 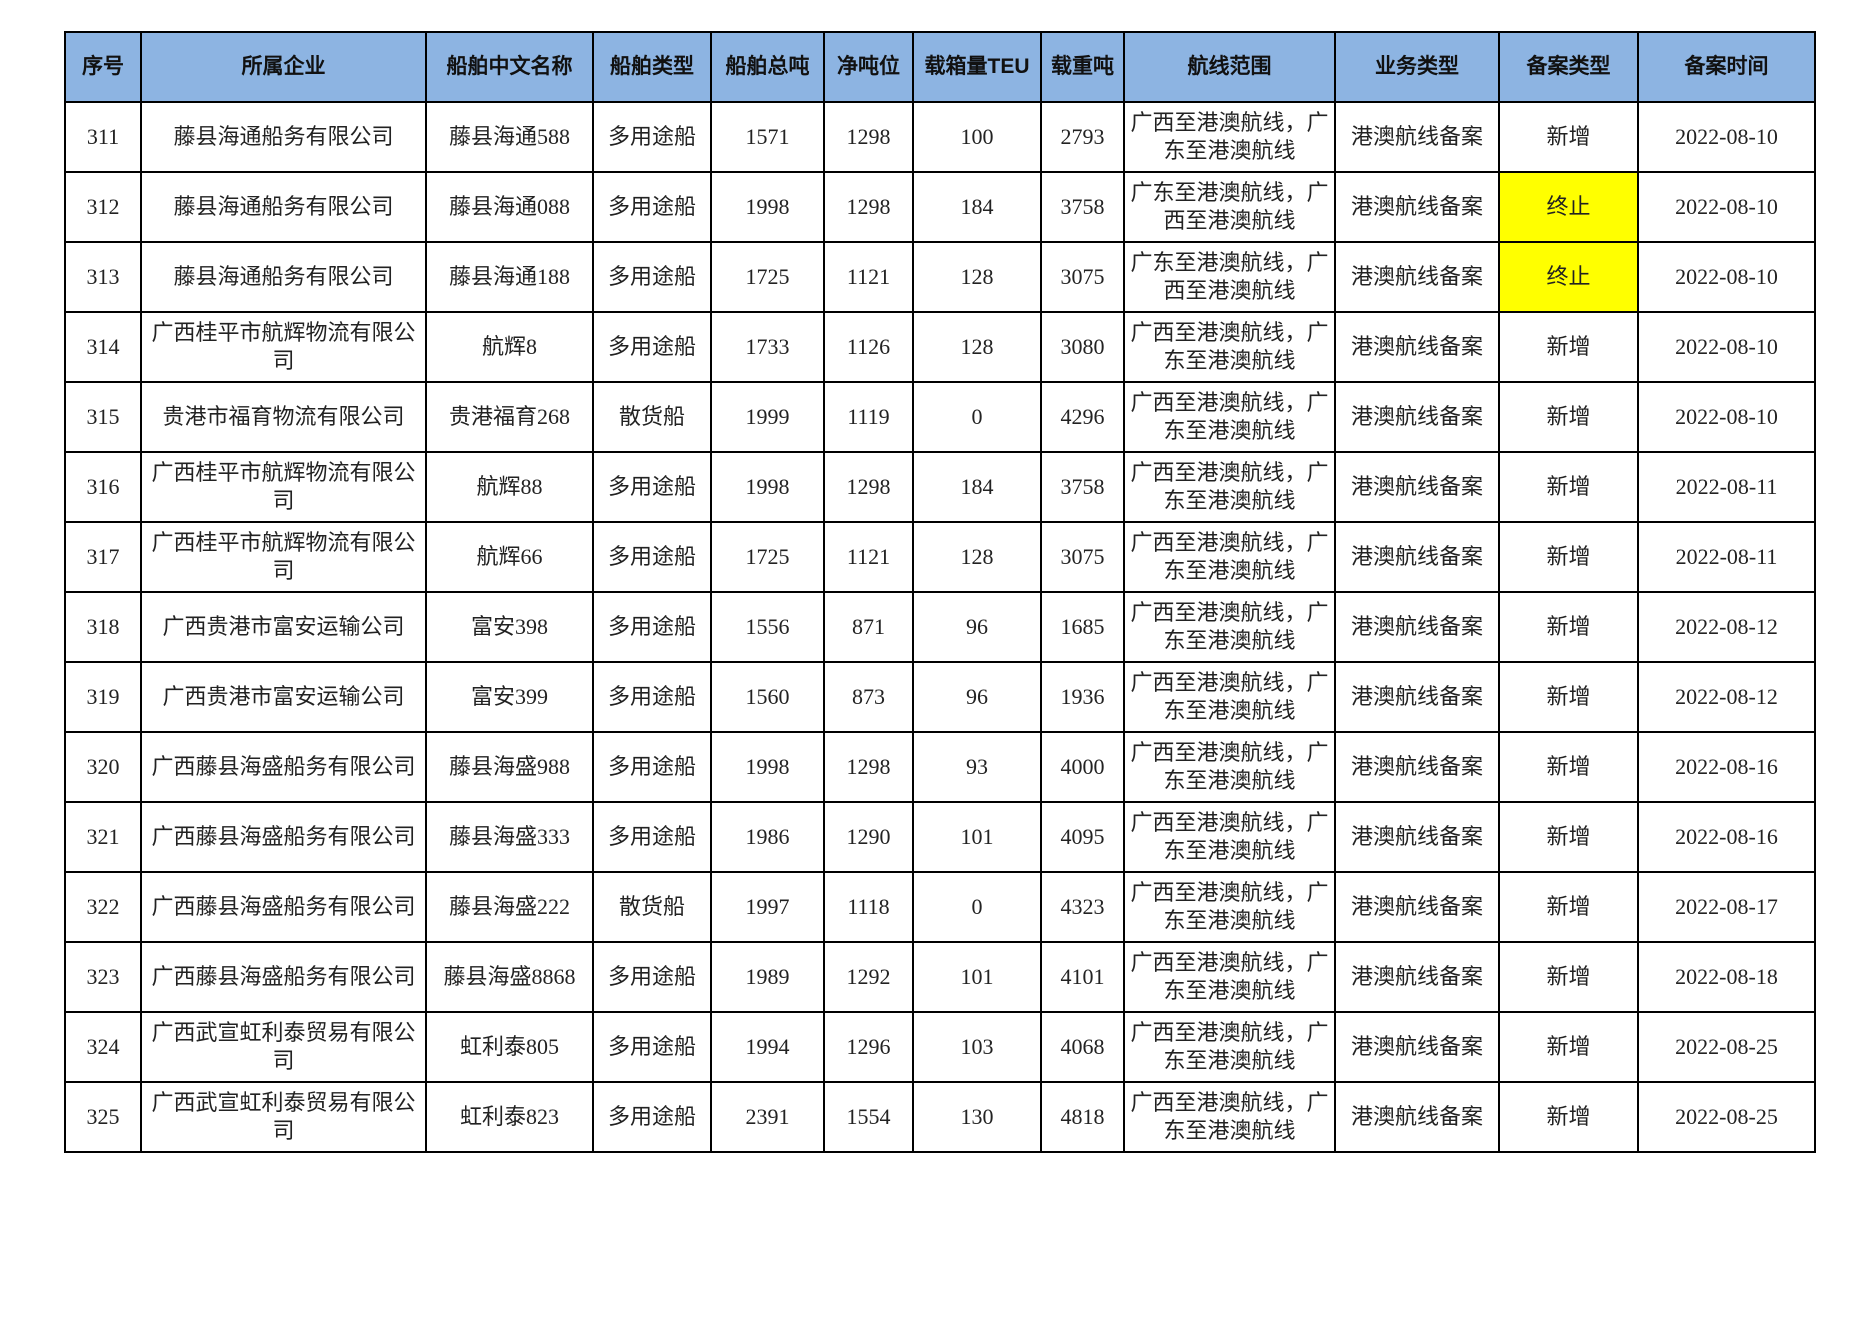 I want to click on cell-filing-date: 2022-08-25, so click(x=1726, y=1117).